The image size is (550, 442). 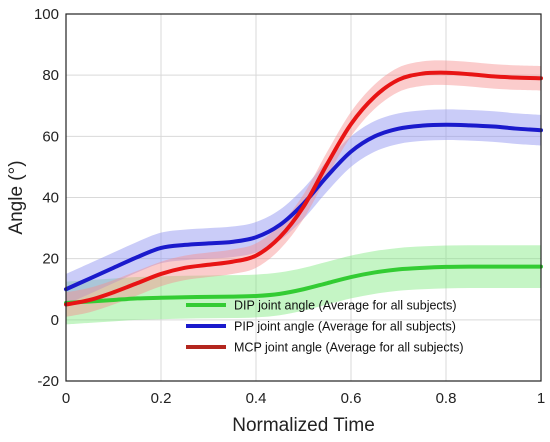 I want to click on x-tick-label: 0.6, so click(x=351, y=398).